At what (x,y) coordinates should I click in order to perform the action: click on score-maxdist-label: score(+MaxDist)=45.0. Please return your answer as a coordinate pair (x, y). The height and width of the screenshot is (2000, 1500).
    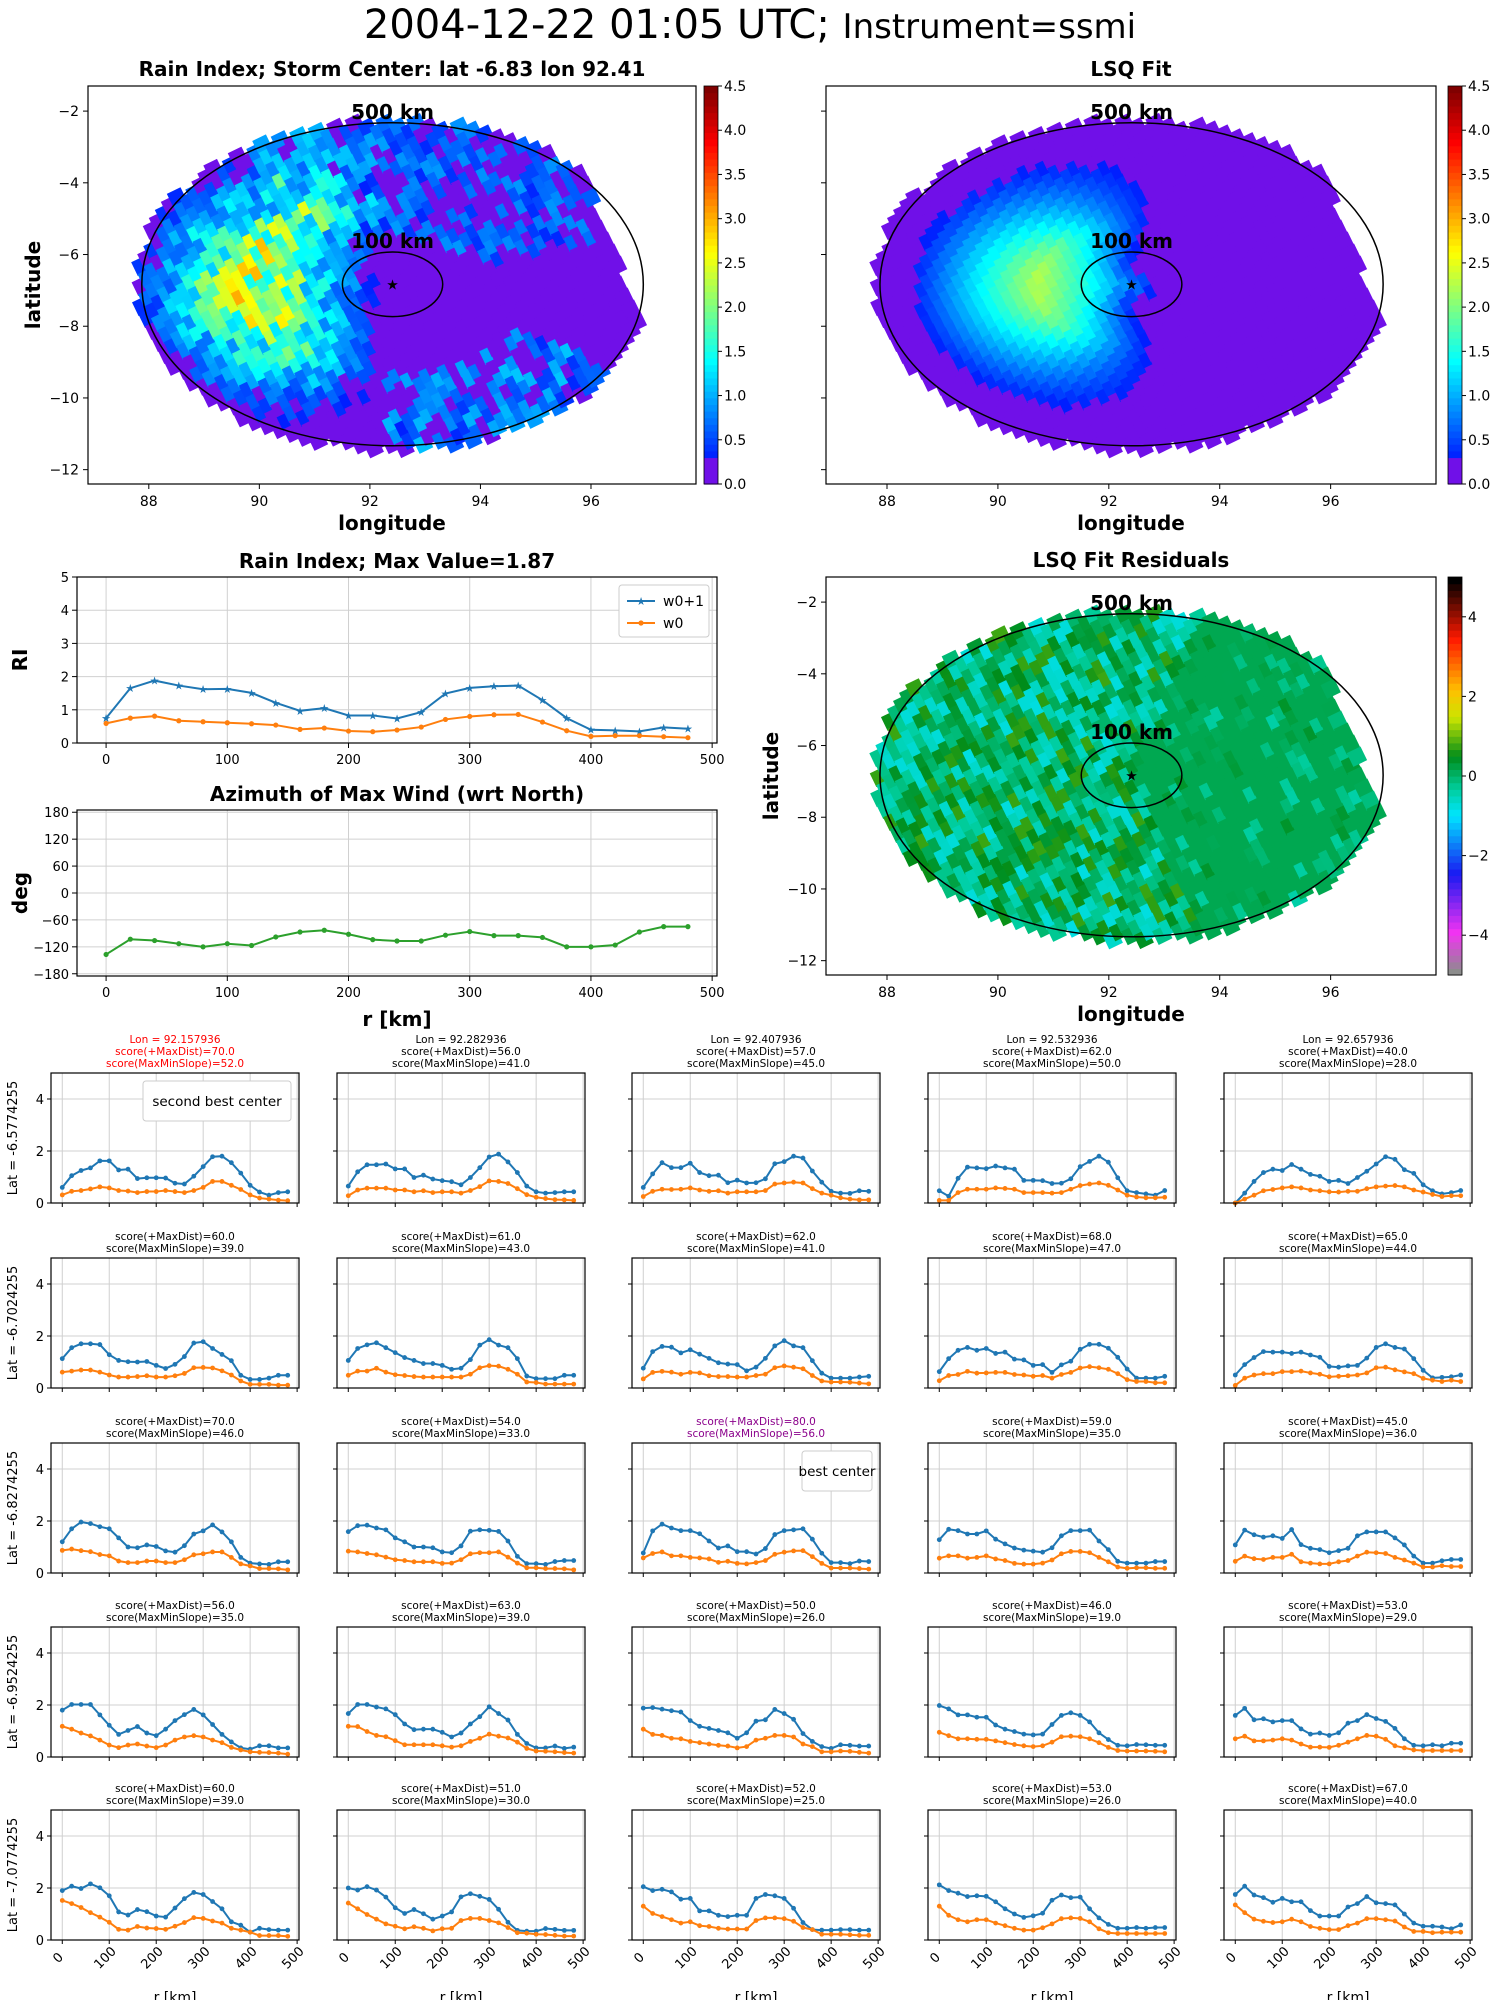
    Looking at the image, I should click on (1348, 1422).